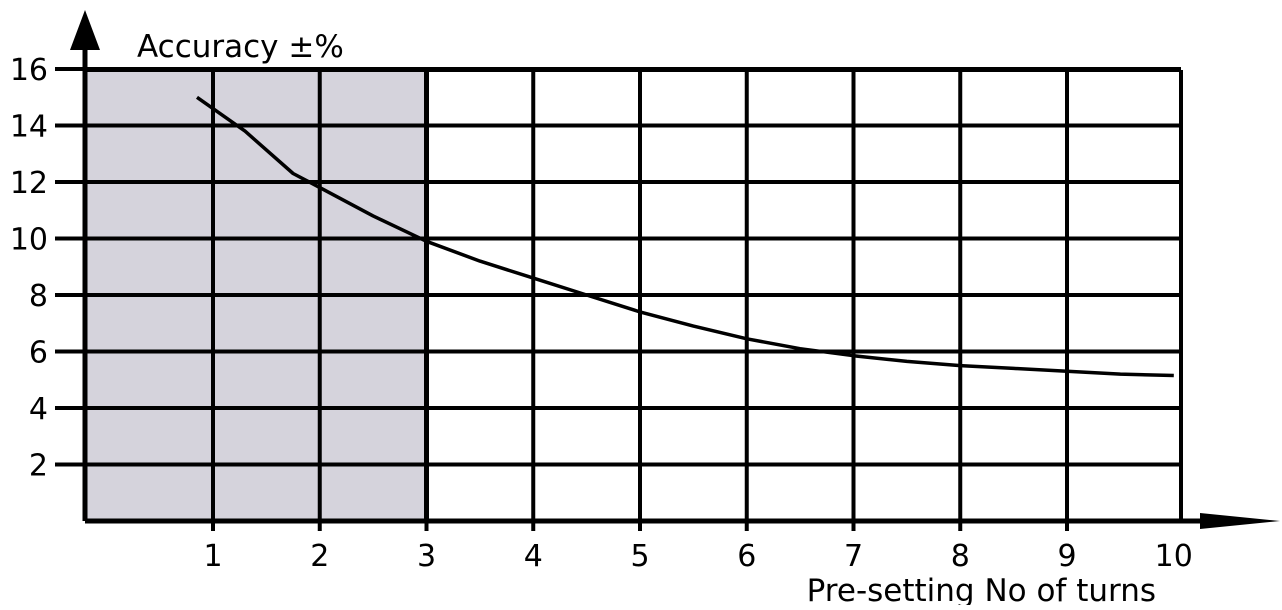  I want to click on y-tick-label-12: 12, so click(29, 183).